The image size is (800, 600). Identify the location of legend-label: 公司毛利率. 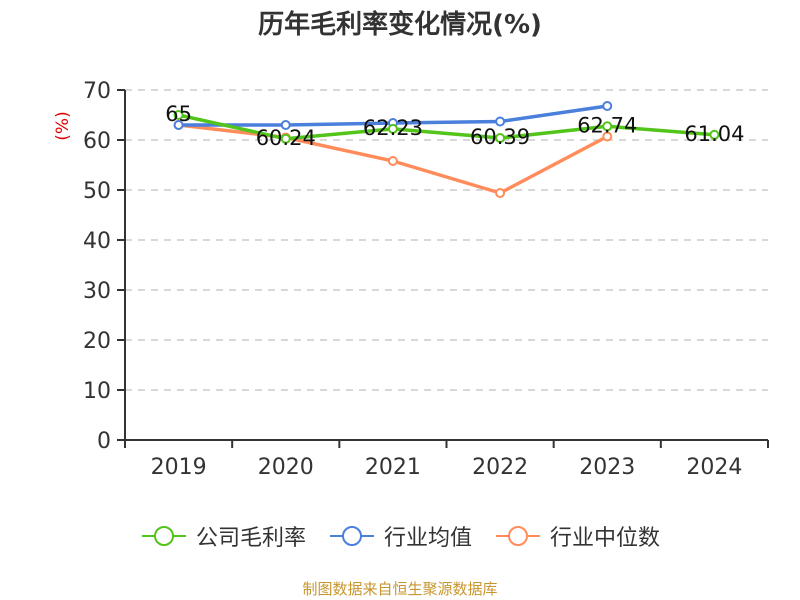
(250, 538).